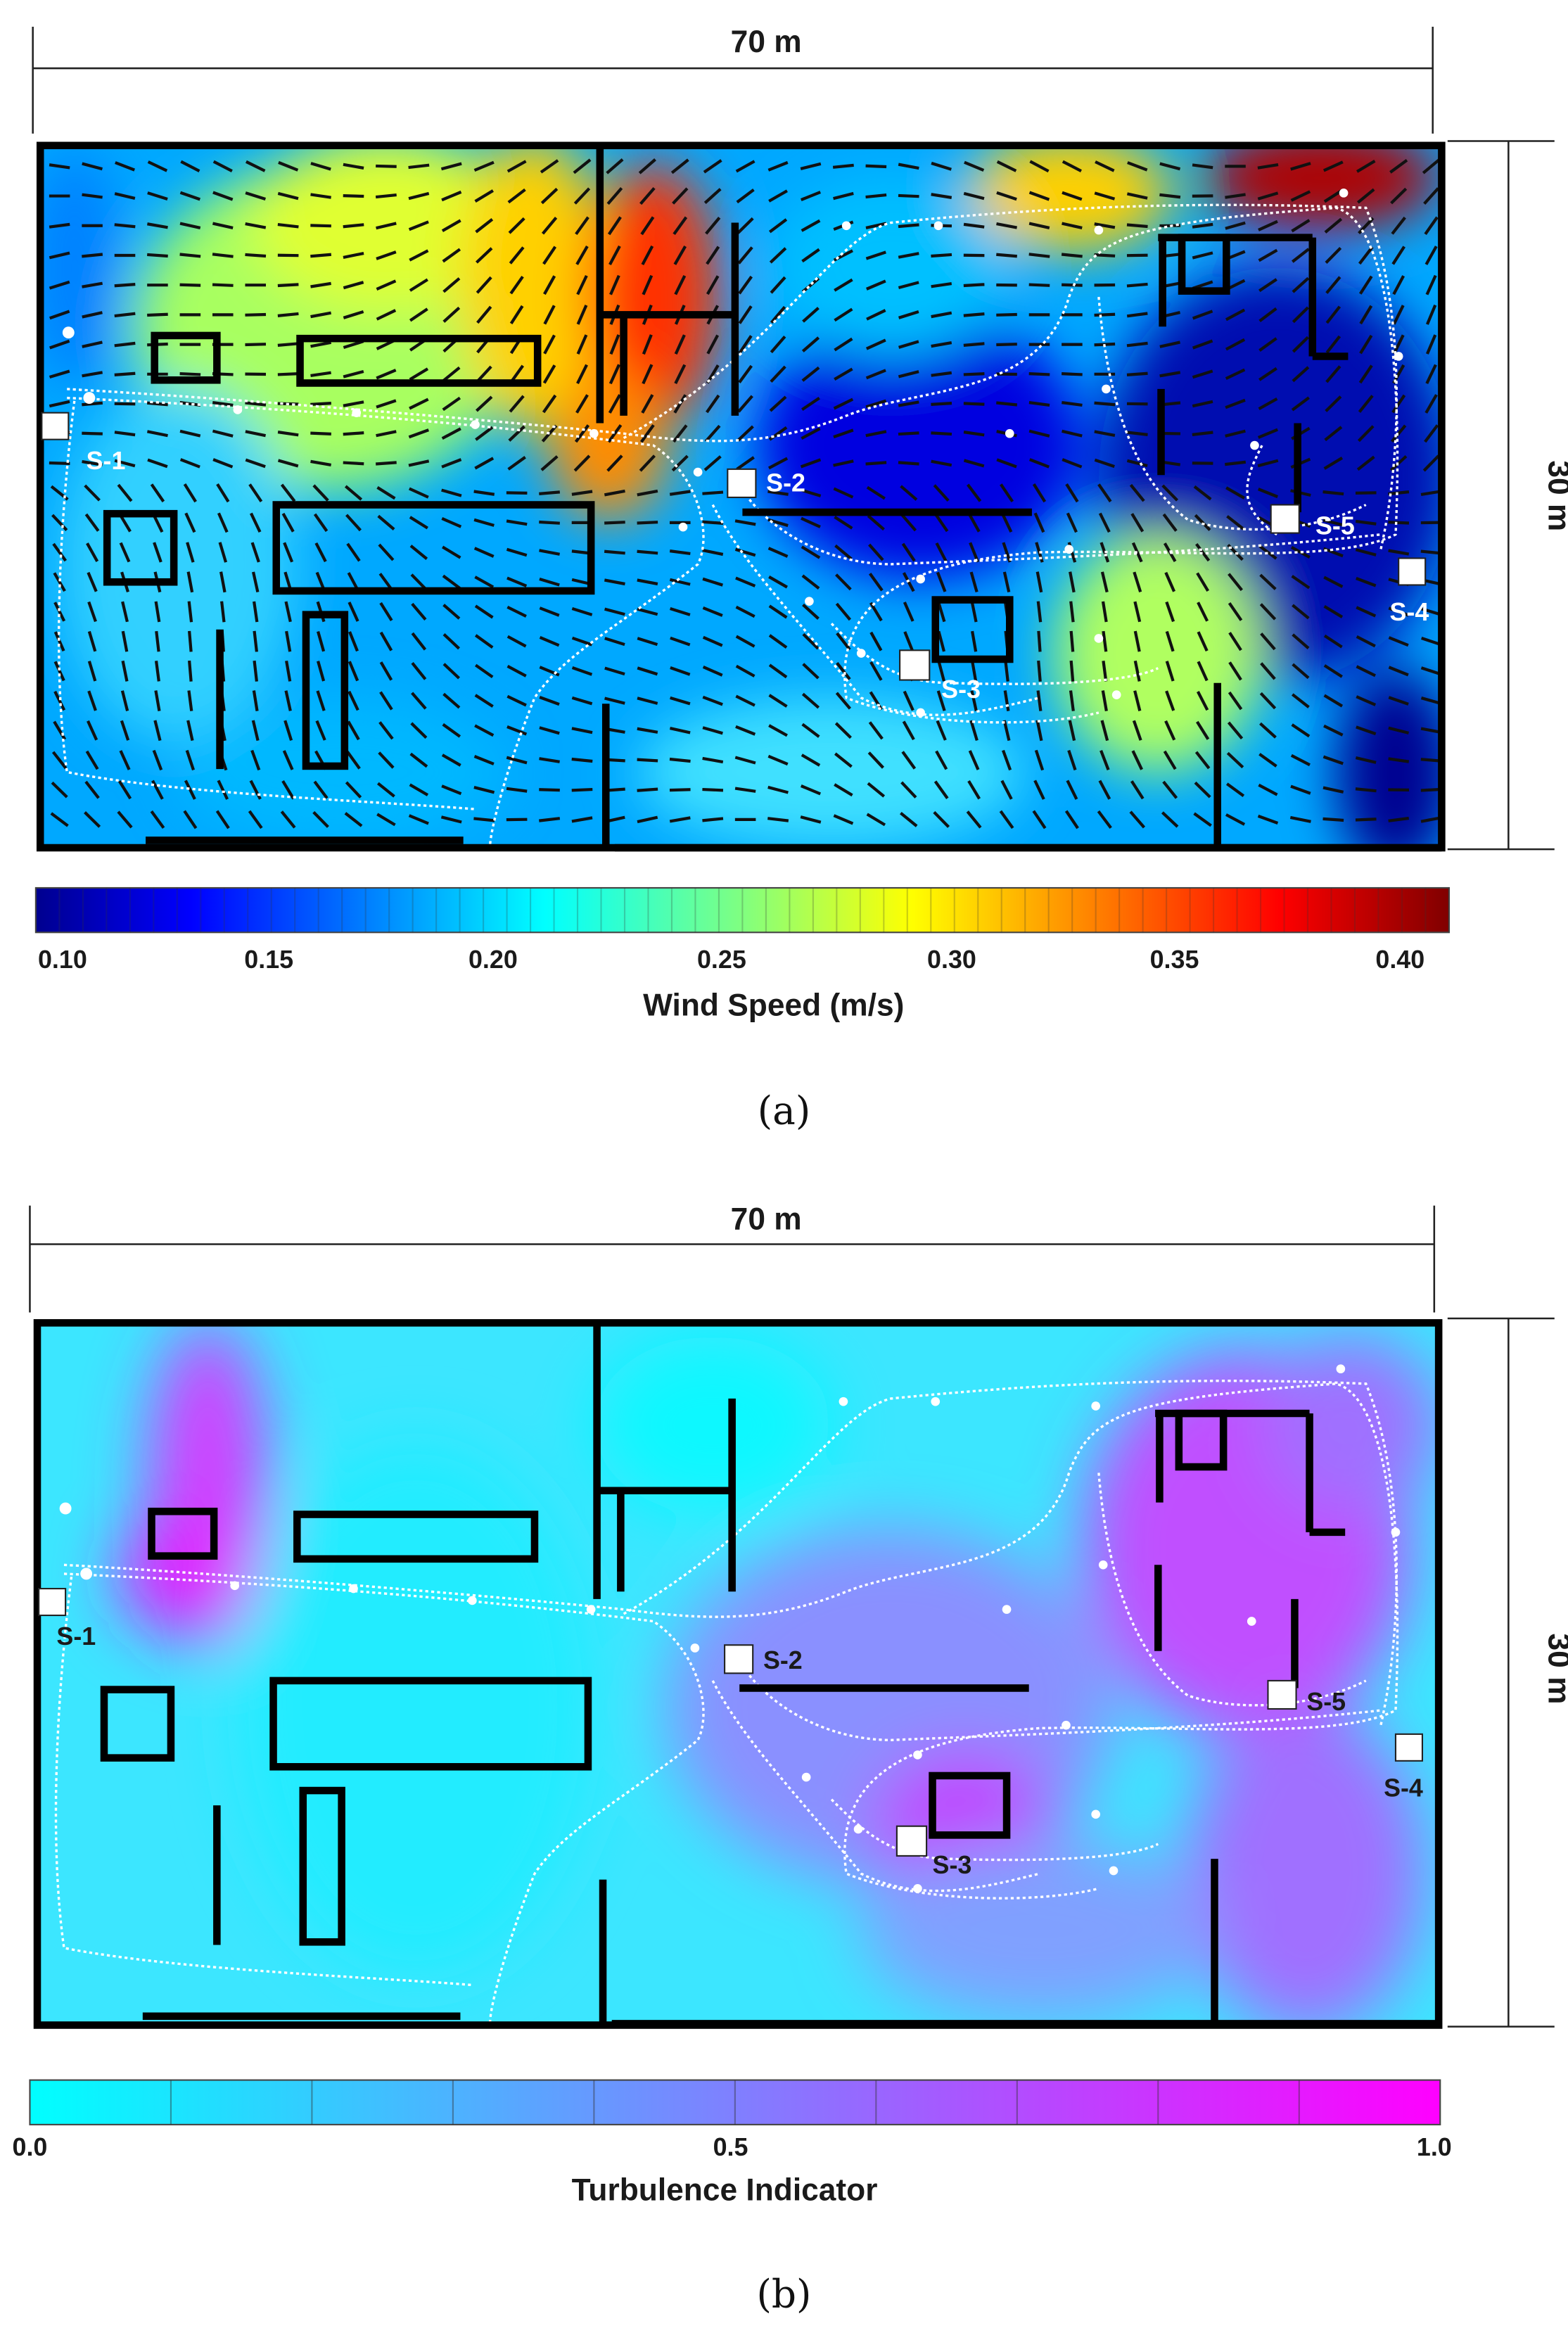  I want to click on sensor-s5-label: S-5, so click(1326, 1702).